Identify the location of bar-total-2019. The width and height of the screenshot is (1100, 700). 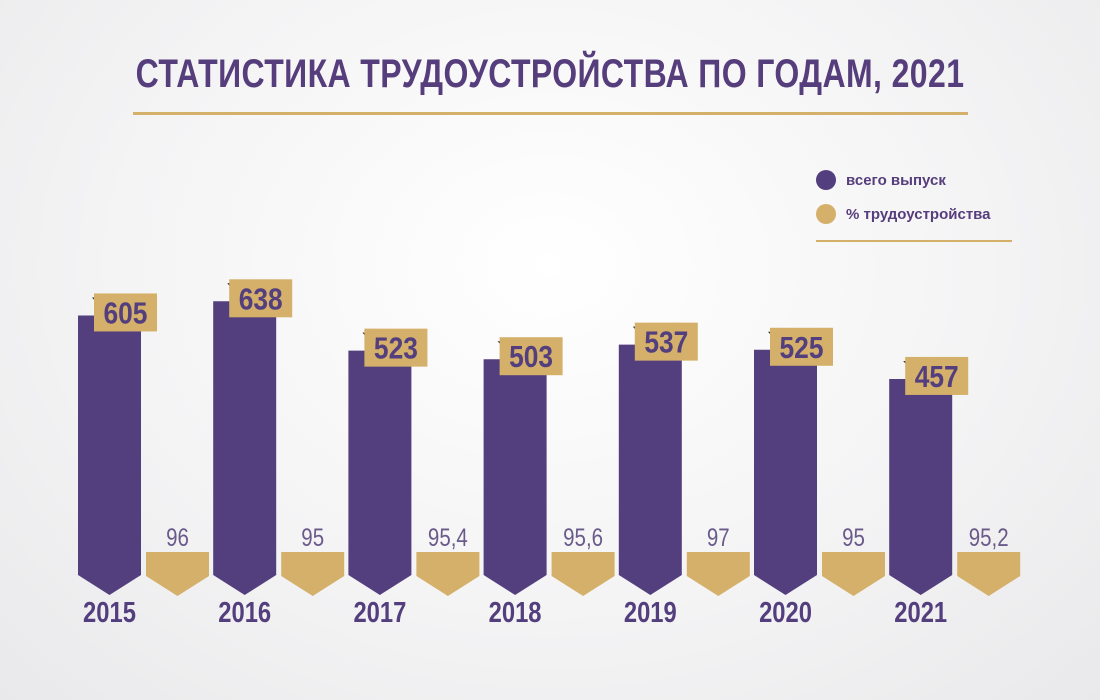
(650, 469).